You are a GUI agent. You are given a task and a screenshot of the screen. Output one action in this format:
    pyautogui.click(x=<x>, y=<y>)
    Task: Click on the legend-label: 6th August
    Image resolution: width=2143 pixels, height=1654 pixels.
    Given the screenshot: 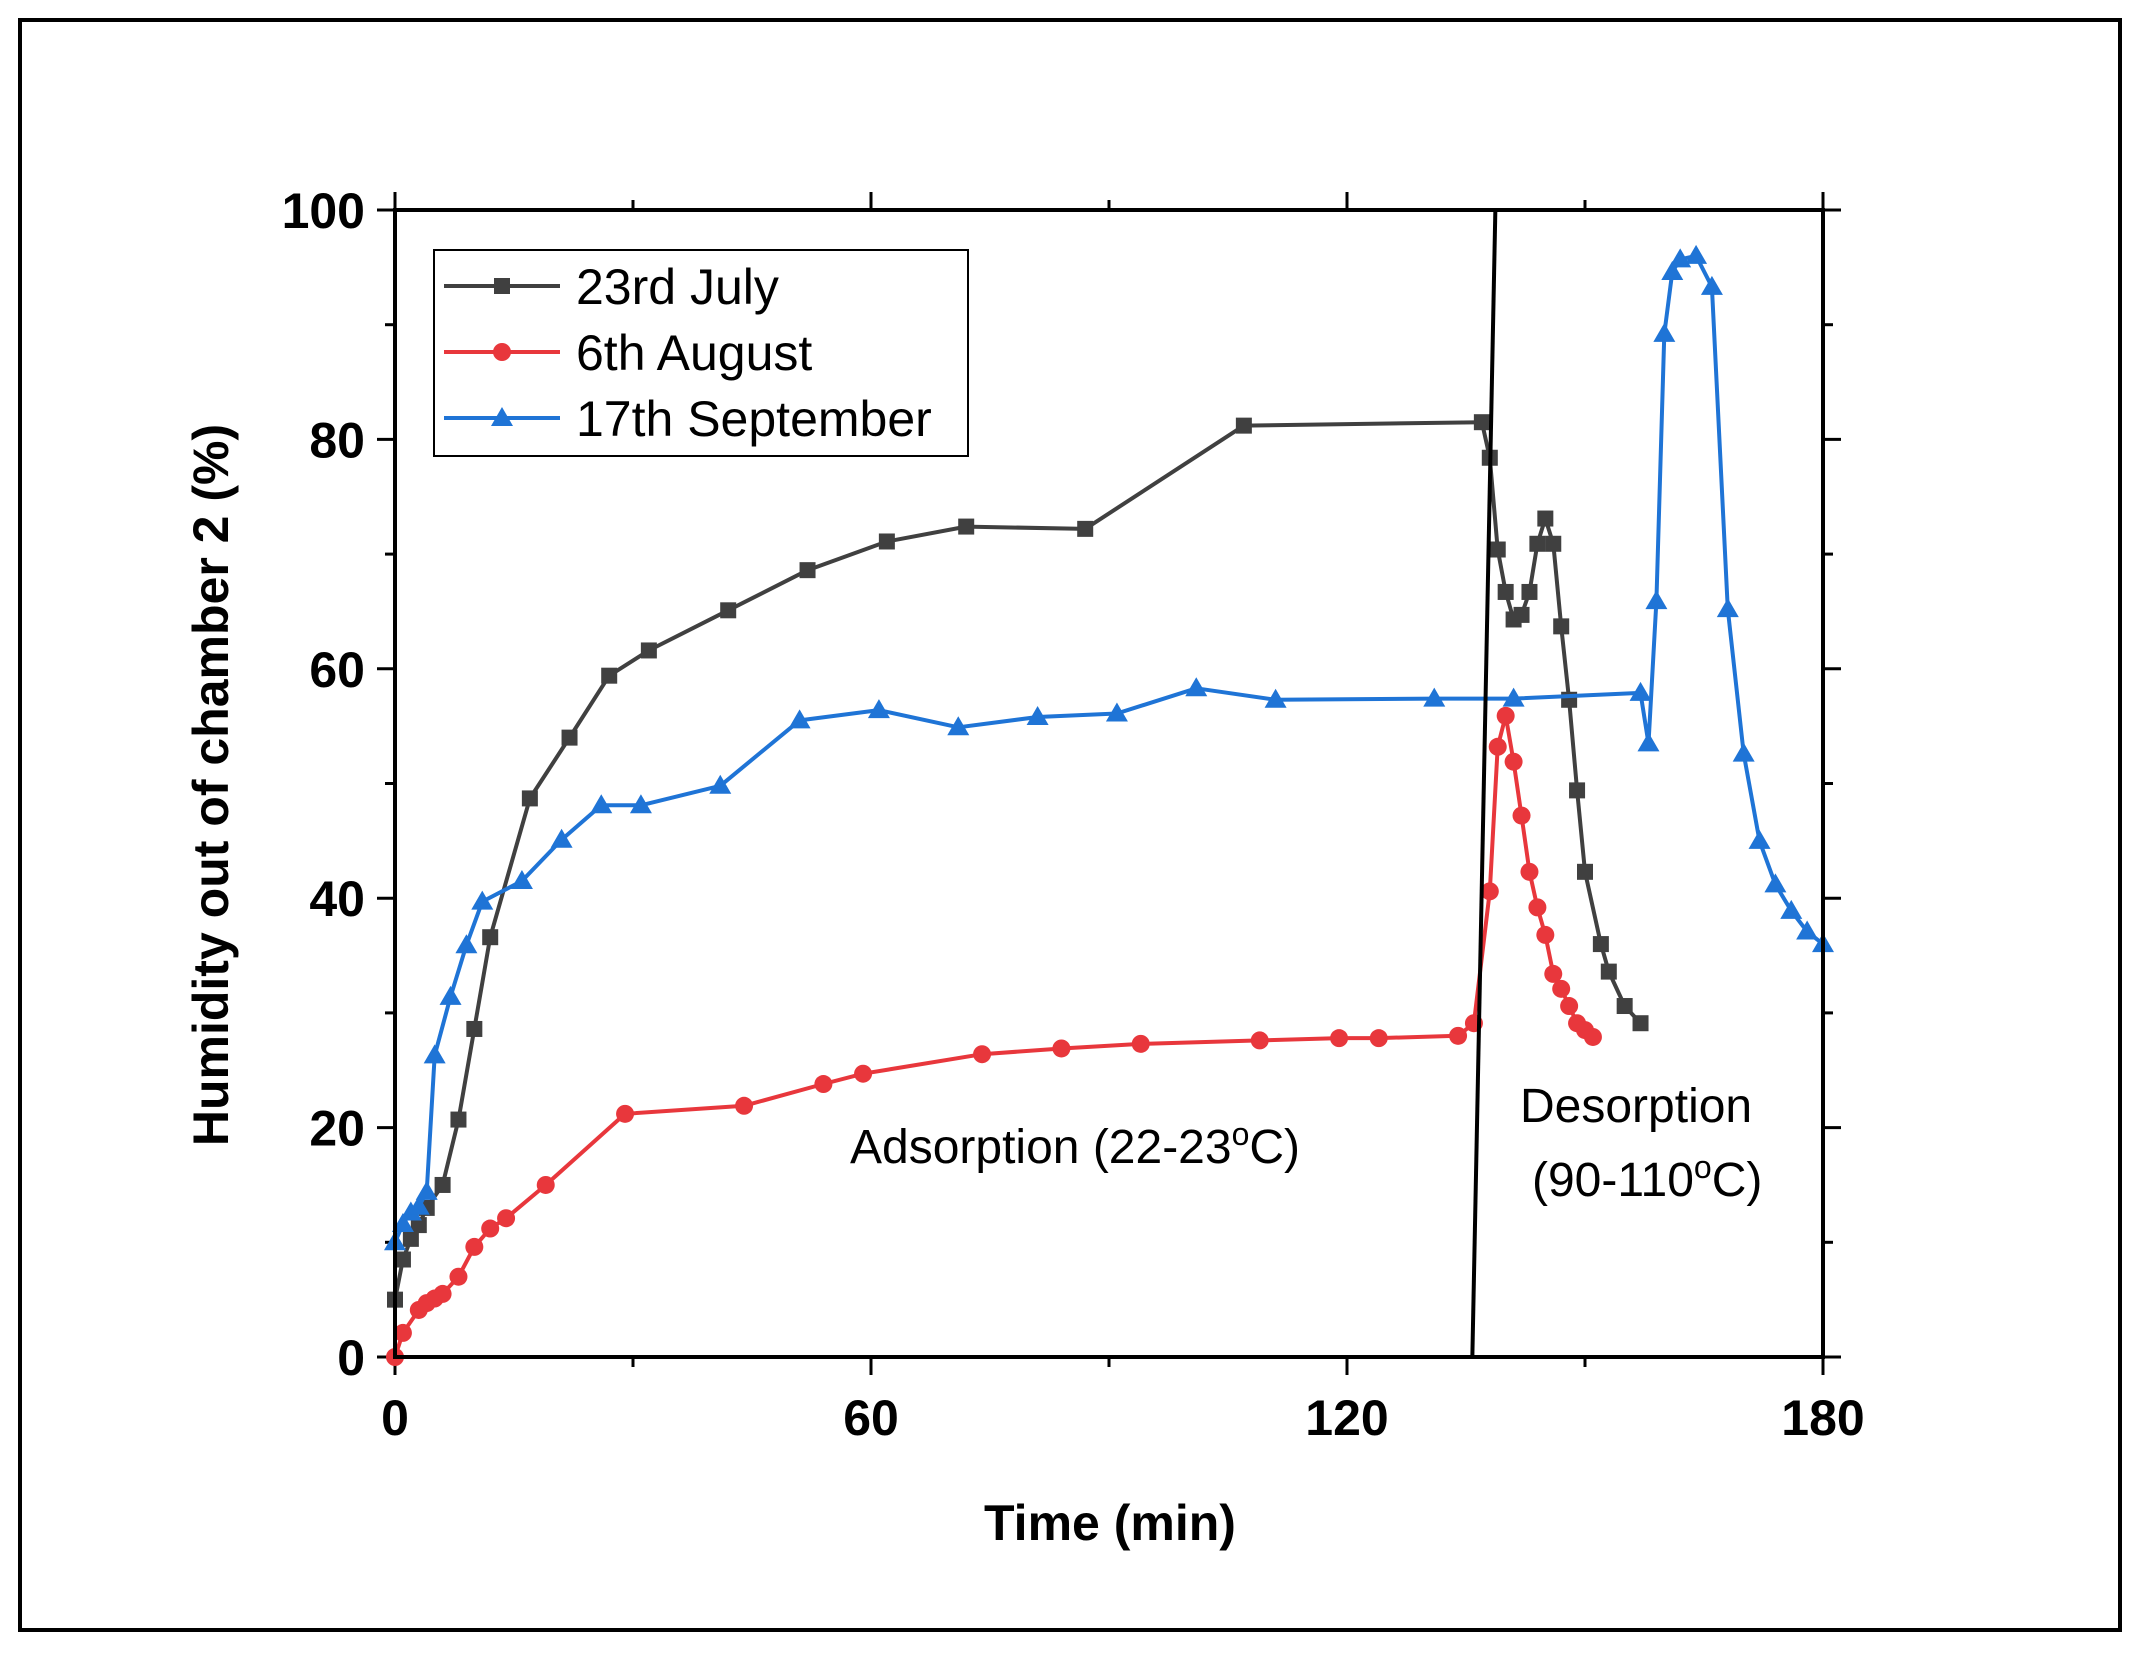 What is the action you would take?
    pyautogui.click(x=694, y=353)
    